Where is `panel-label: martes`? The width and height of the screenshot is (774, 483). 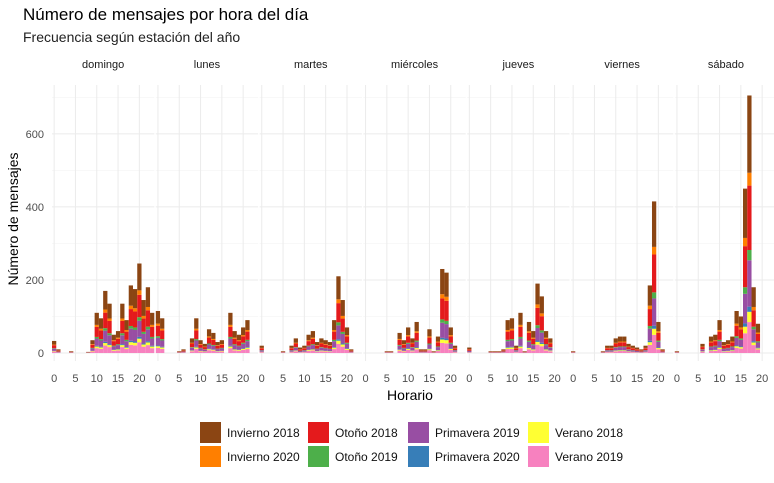
panel-label: martes is located at coordinates (311, 65).